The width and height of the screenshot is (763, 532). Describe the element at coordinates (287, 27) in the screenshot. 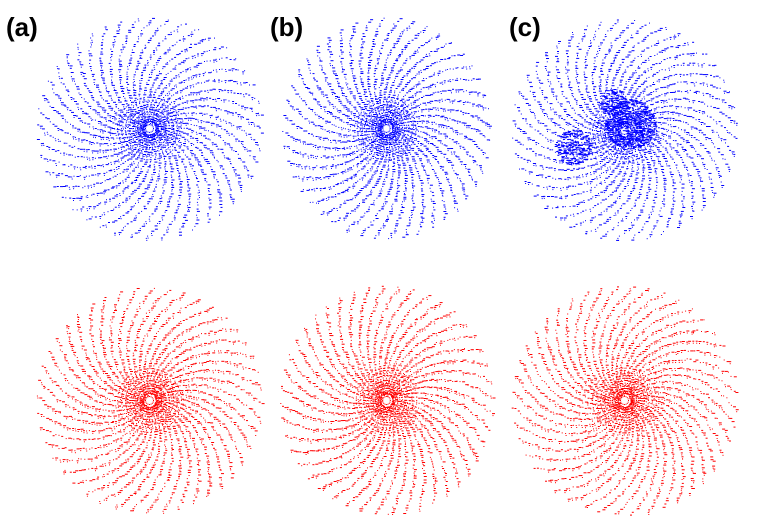

I see `panel-label-b: (b)` at that location.